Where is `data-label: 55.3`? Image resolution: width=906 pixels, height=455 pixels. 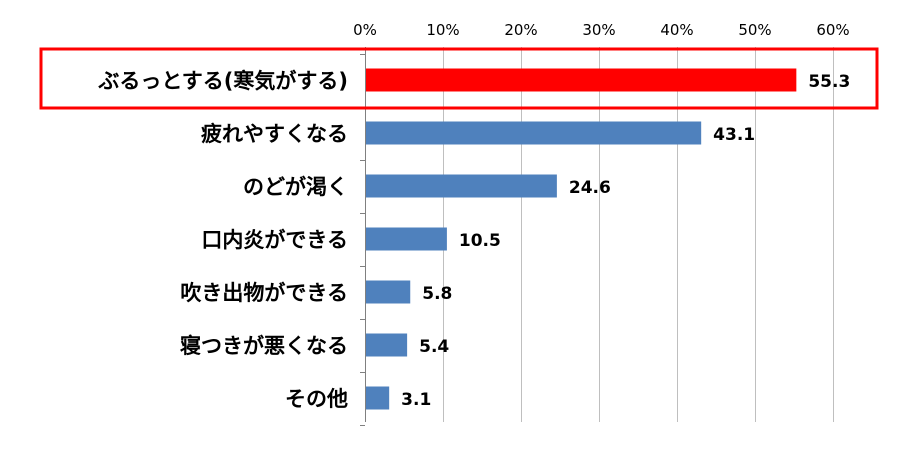 data-label: 55.3 is located at coordinates (829, 82).